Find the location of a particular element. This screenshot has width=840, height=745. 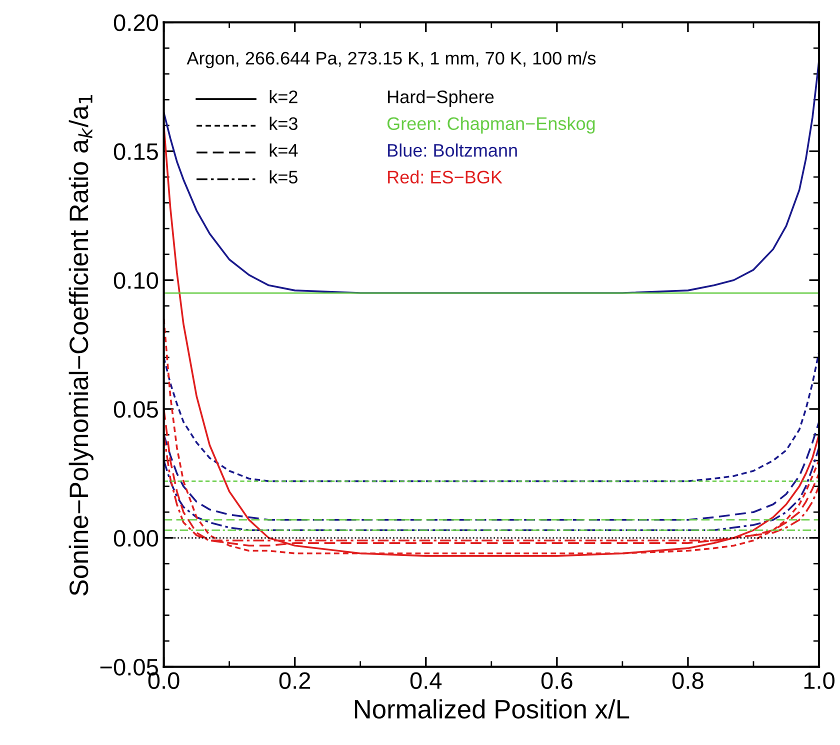

y-tick-label: 0.10 is located at coordinates (136, 280).